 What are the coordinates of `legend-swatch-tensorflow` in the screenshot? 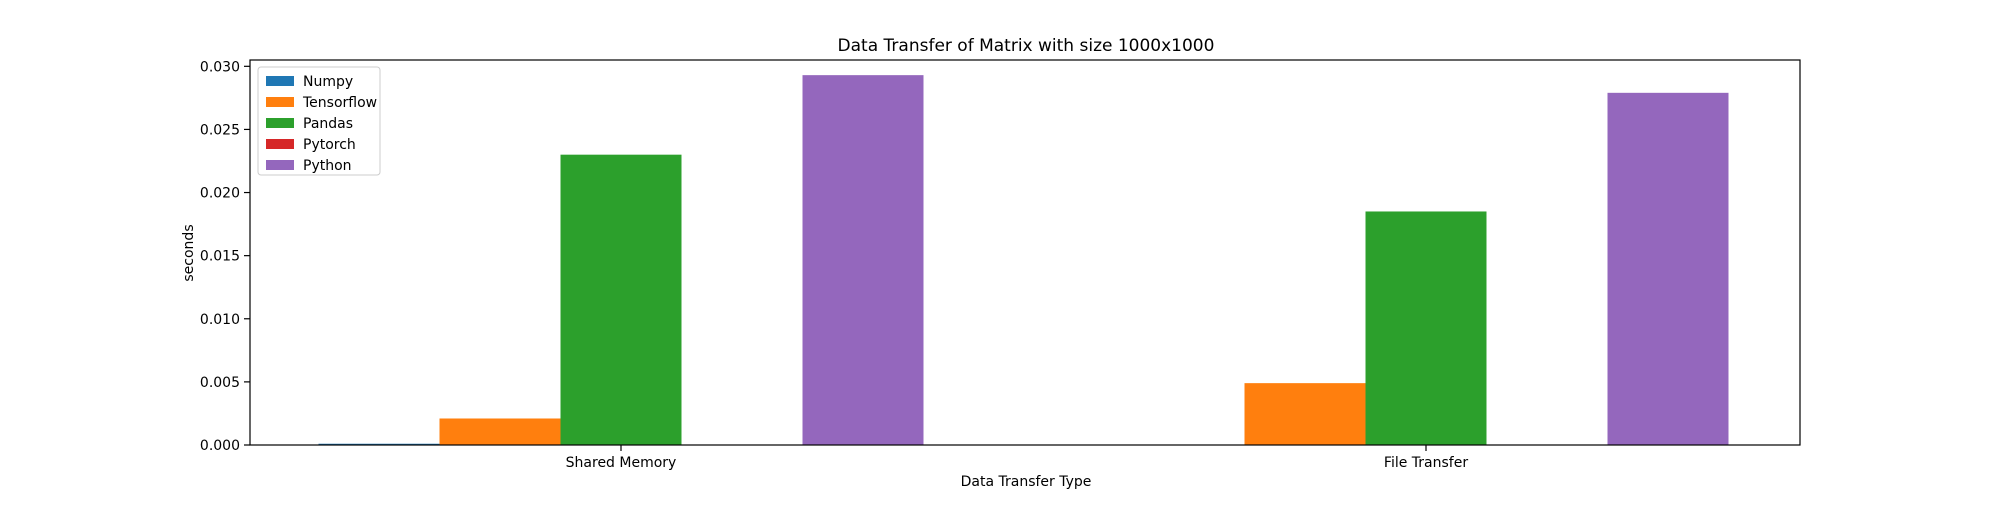 It's located at (280, 102).